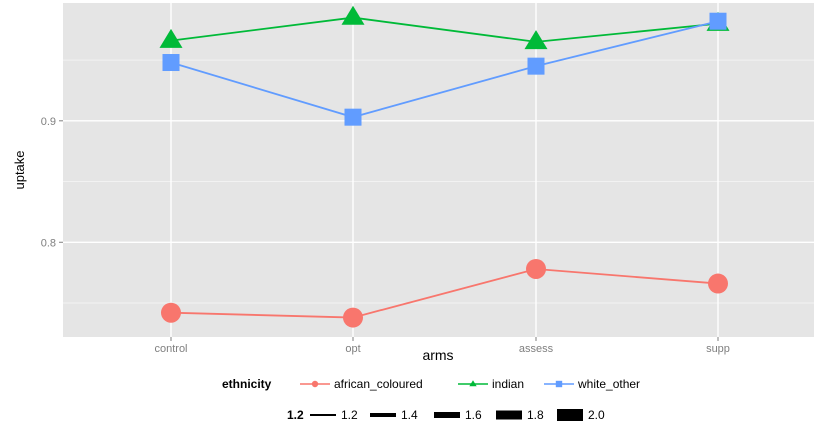 Image resolution: width=817 pixels, height=427 pixels. I want to click on legend-size: 1.2 1.2 1.4 1.6 1.8 2.0, so click(446, 415).